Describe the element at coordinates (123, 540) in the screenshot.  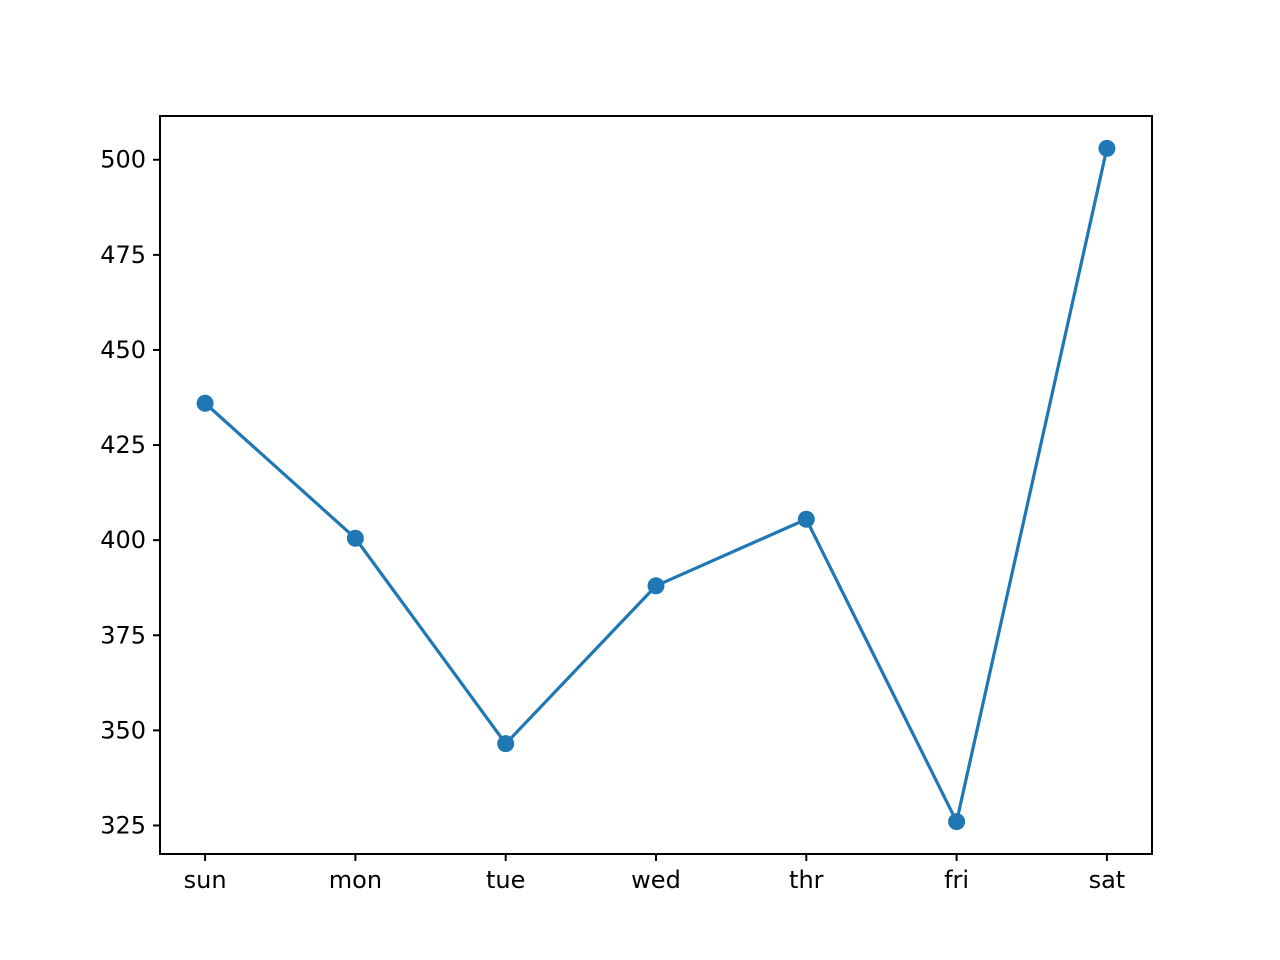
I see `y-tick-label: 400` at that location.